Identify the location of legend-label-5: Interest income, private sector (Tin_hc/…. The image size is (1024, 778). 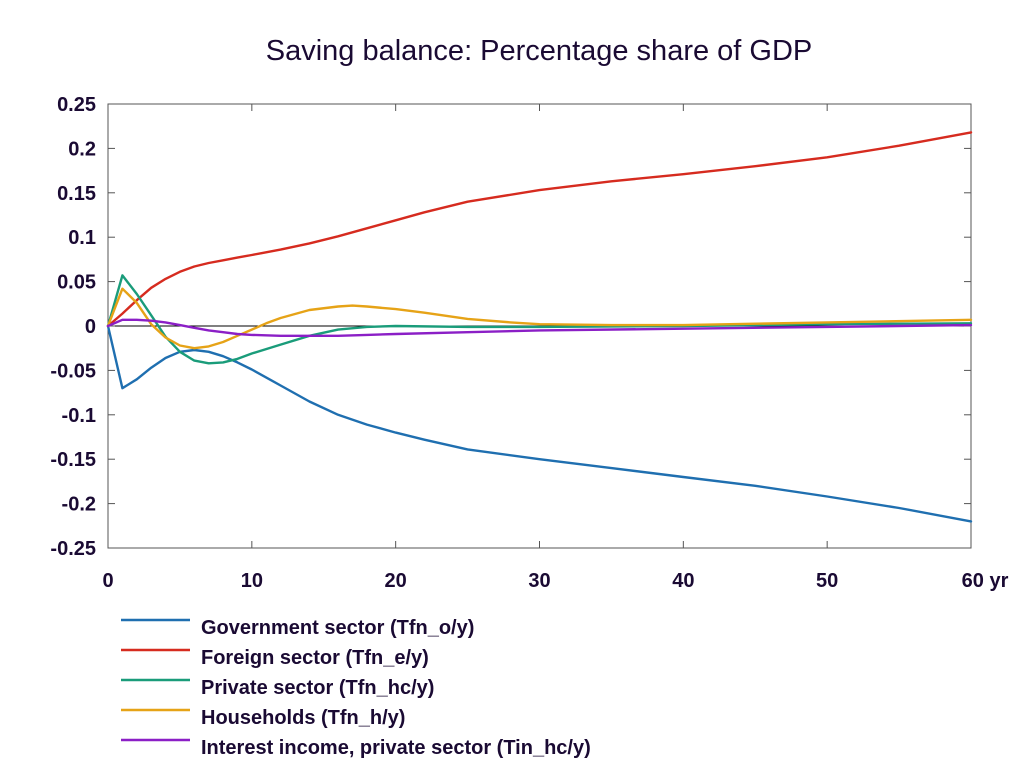
(396, 748).